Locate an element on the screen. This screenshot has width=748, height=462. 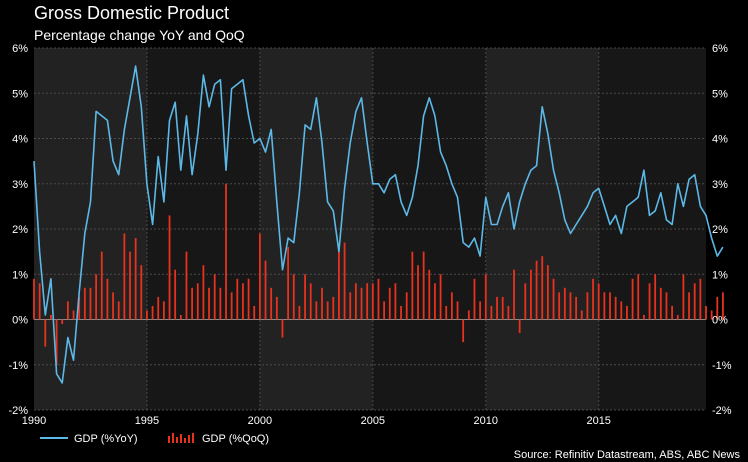
y-tick-label-right: -1% is located at coordinates (722, 366).